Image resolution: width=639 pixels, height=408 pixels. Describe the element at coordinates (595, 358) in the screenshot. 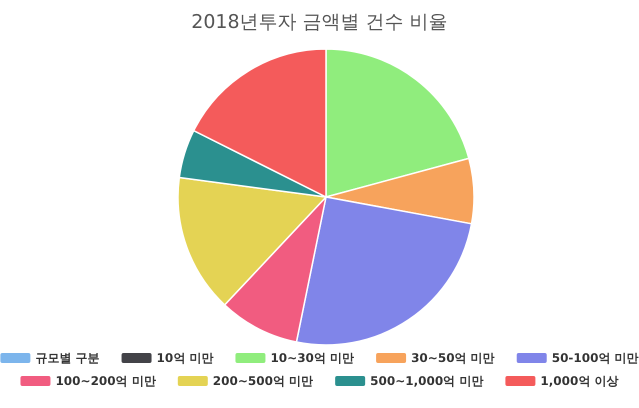

I see `legend-label: 50-100억 미만` at that location.